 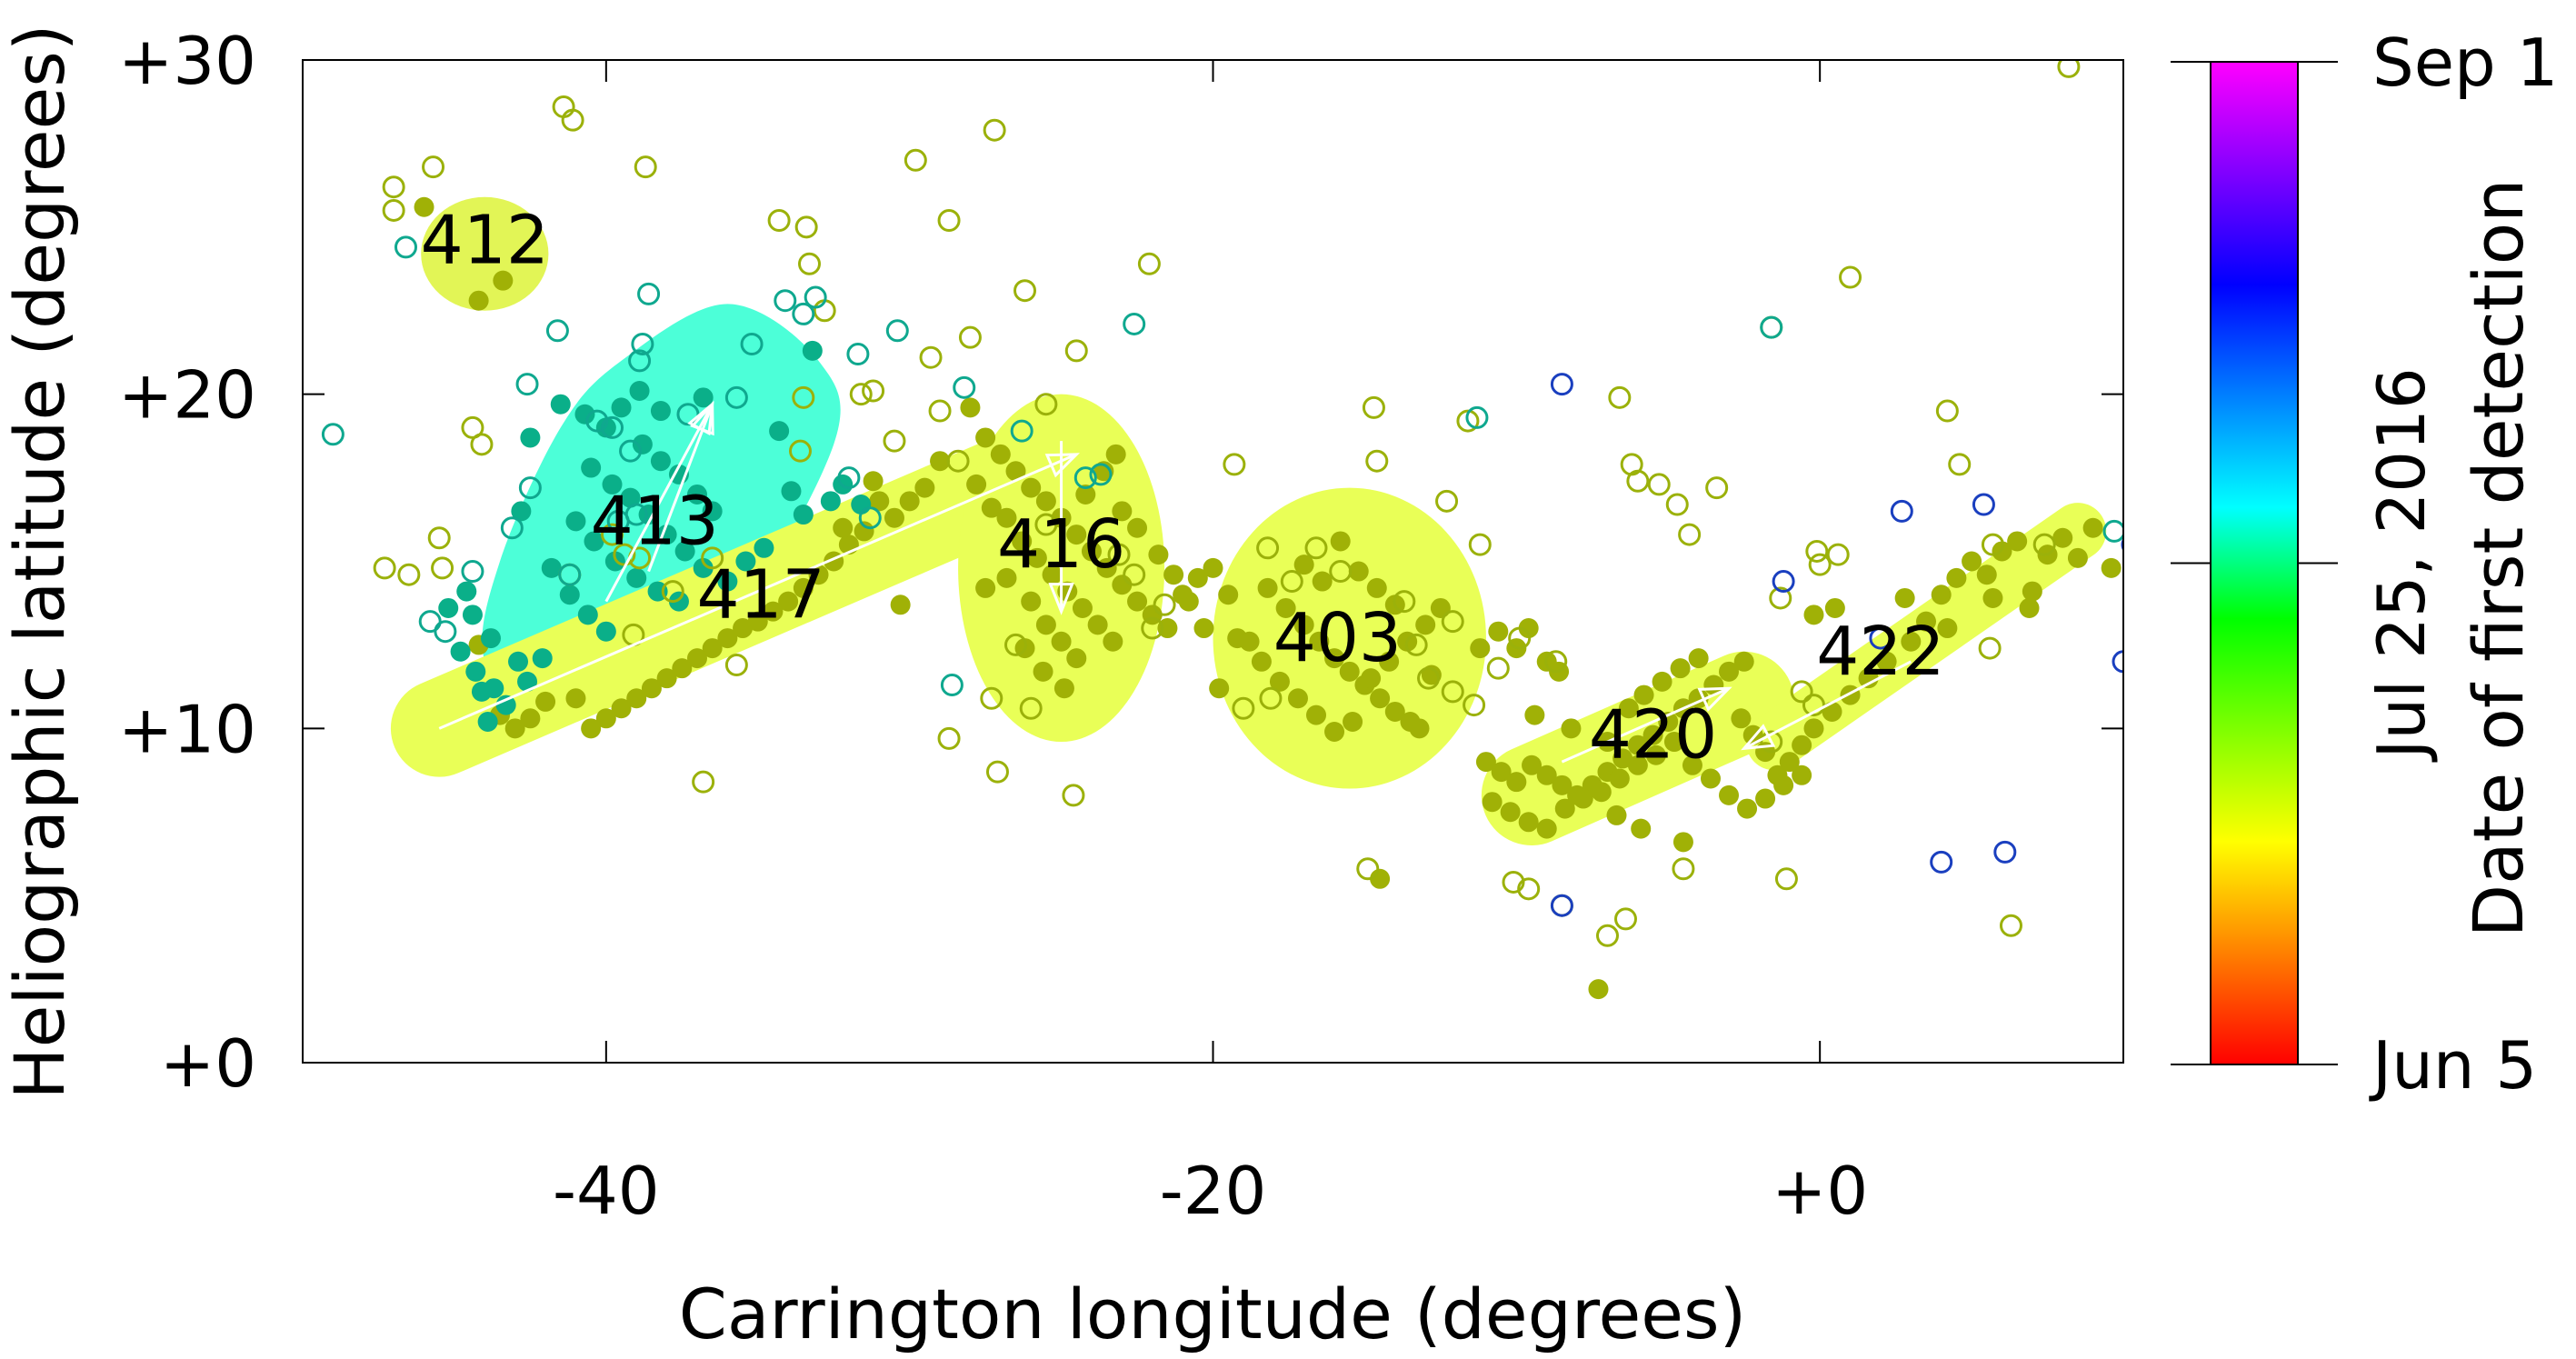 What do you see at coordinates (1061, 545) in the screenshot?
I see `region-label-416: 416` at bounding box center [1061, 545].